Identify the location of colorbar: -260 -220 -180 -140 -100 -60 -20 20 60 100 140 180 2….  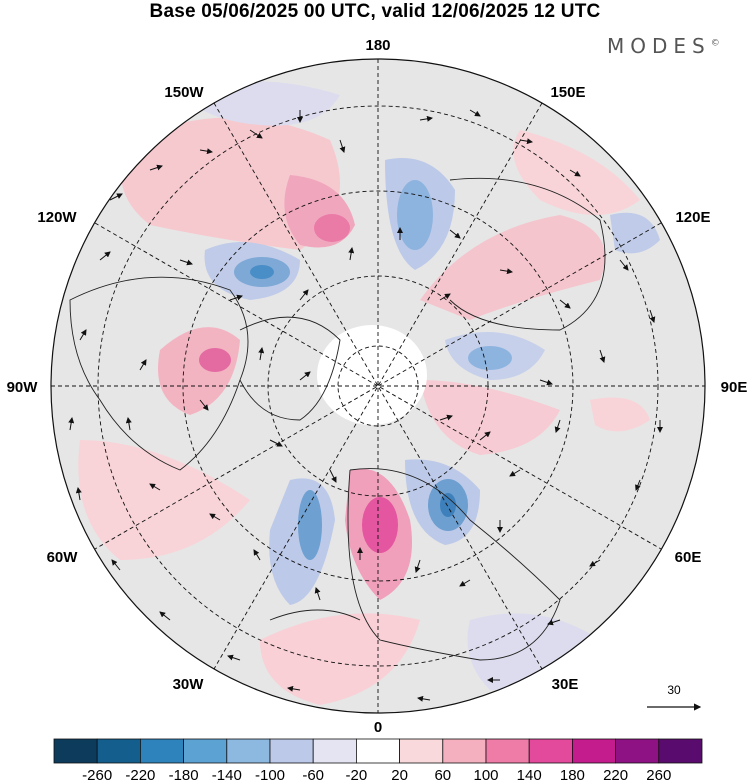
(378, 760).